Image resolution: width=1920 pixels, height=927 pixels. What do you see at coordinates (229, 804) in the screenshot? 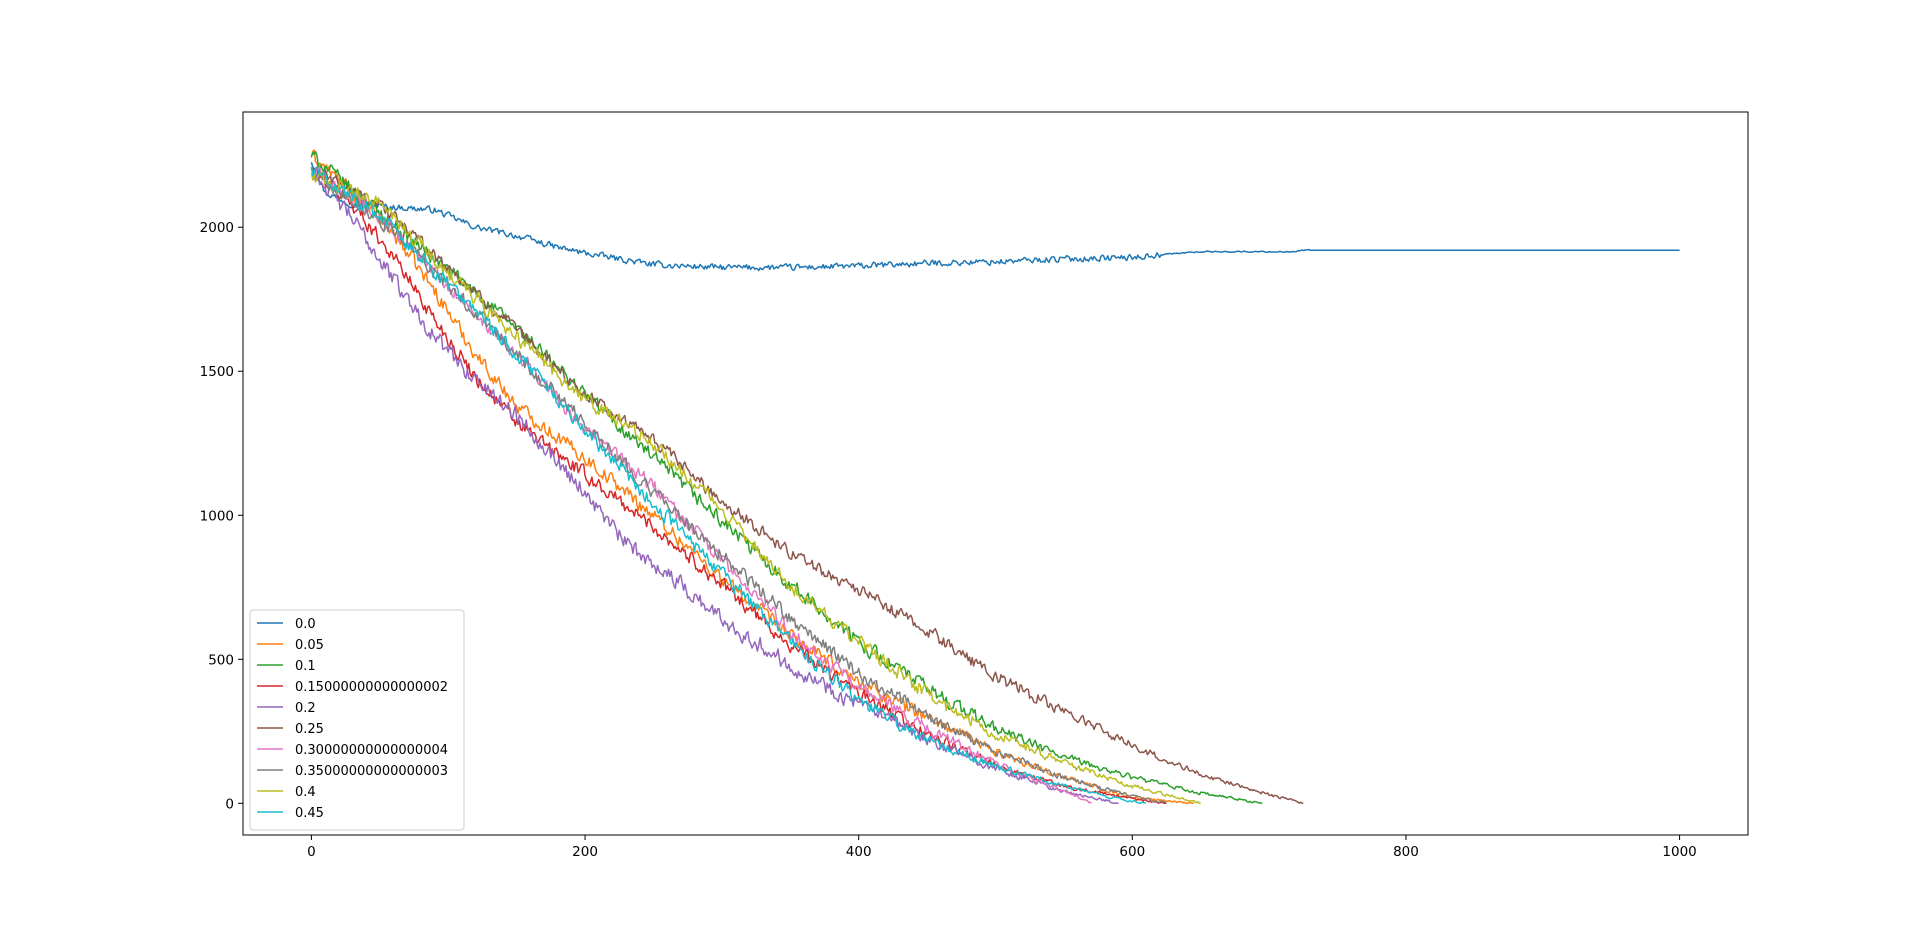
I see `y-tick-label: 0` at bounding box center [229, 804].